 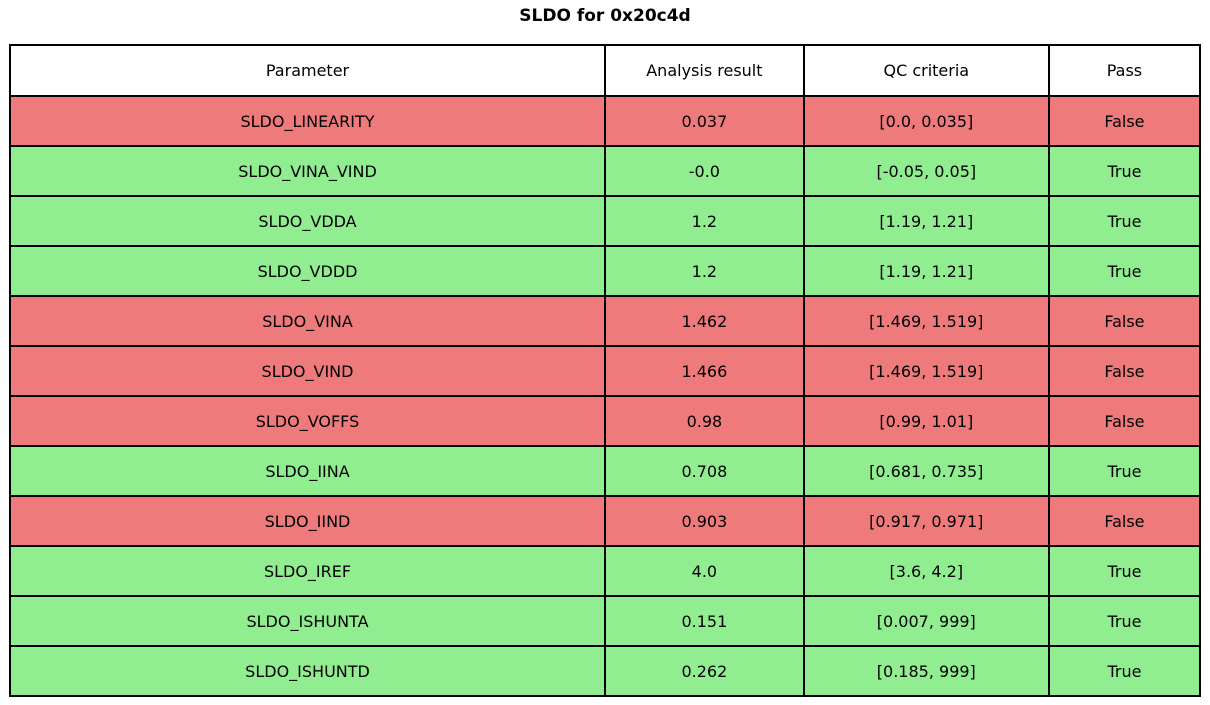 What do you see at coordinates (307, 571) in the screenshot?
I see `cell-parameter: SLDO_IREF` at bounding box center [307, 571].